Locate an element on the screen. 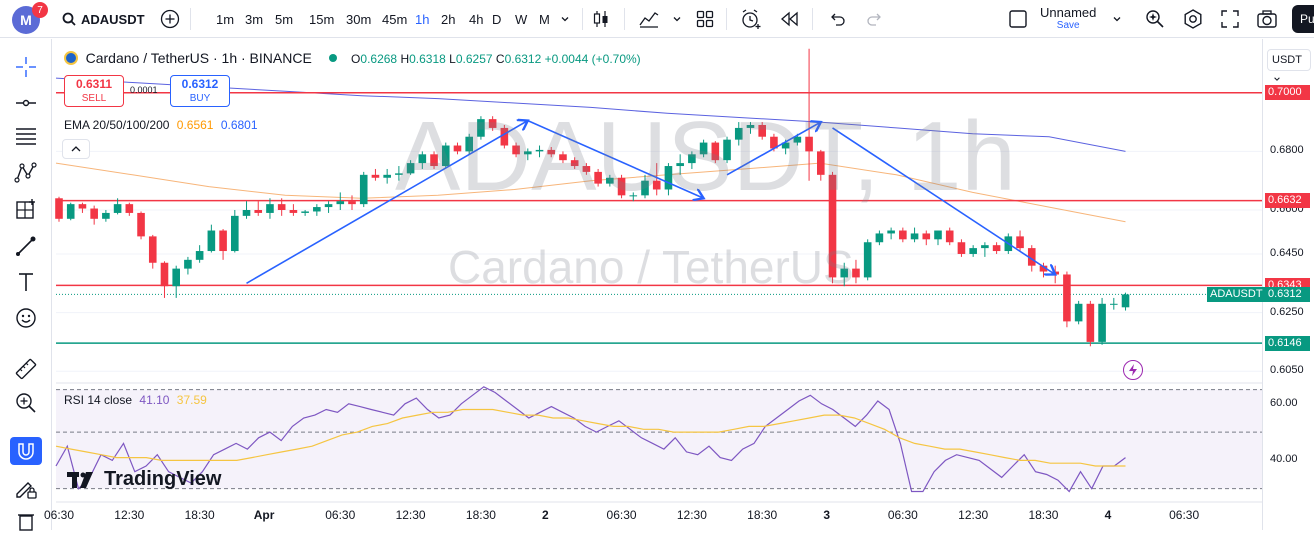 Image resolution: width=1314 pixels, height=535 pixels. interval-5m: 5m is located at coordinates (284, 19).